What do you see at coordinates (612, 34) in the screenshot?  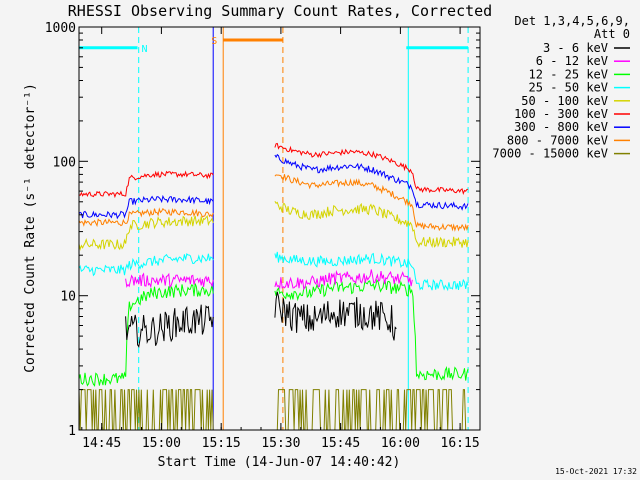 I see `legend-header-line-2: Att 0` at bounding box center [612, 34].